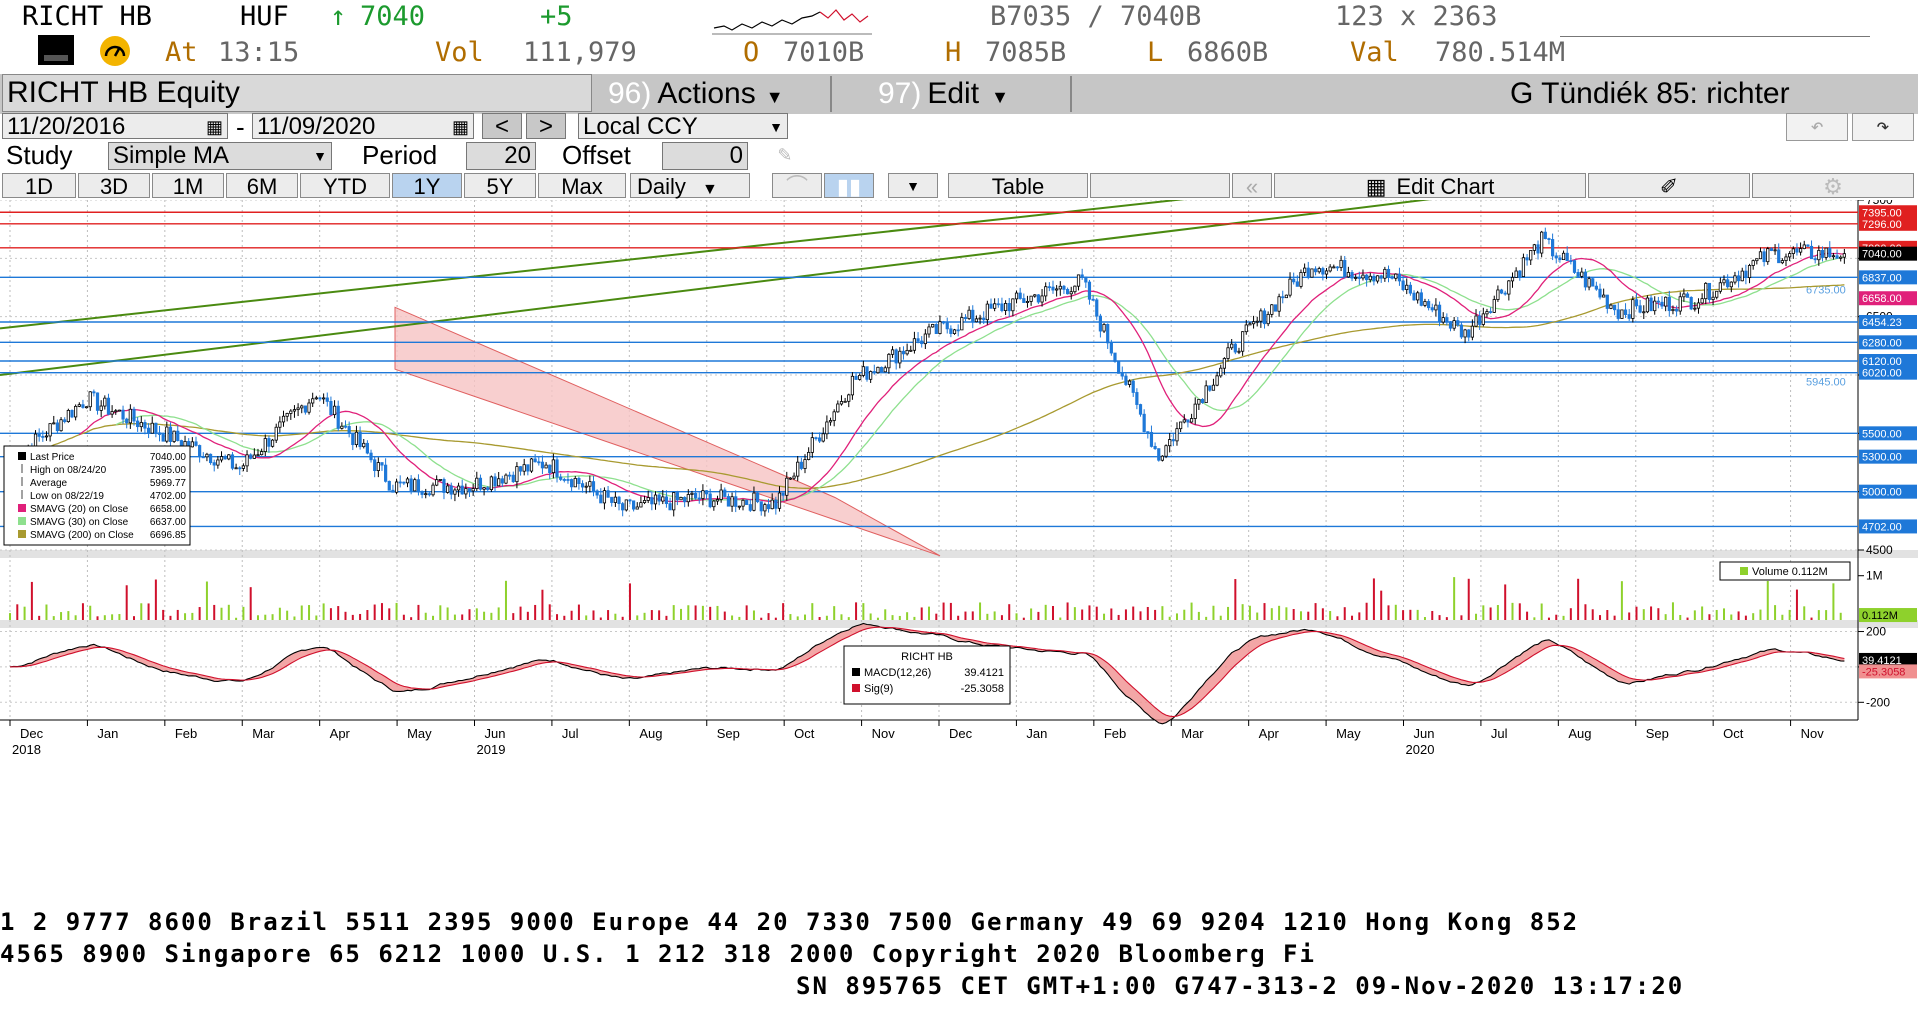  I want to click on range-button-1m: 1M, so click(188, 186).